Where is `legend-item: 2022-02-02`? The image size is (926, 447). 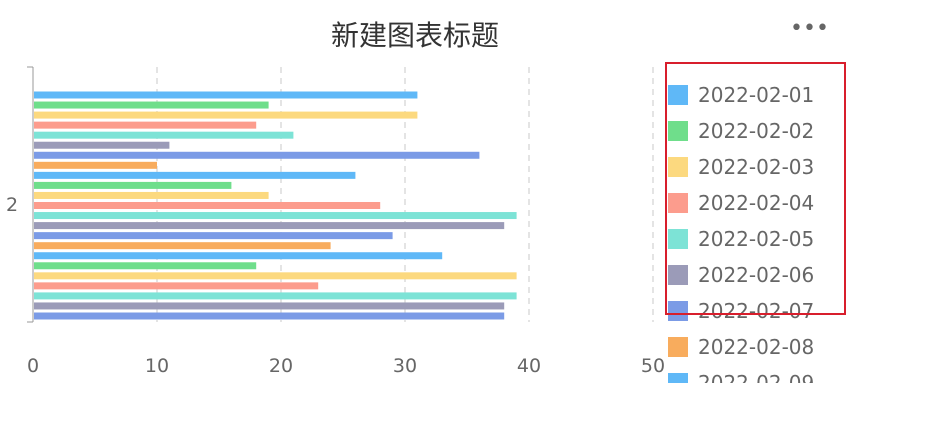
legend-item: 2022-02-02 is located at coordinates (741, 131).